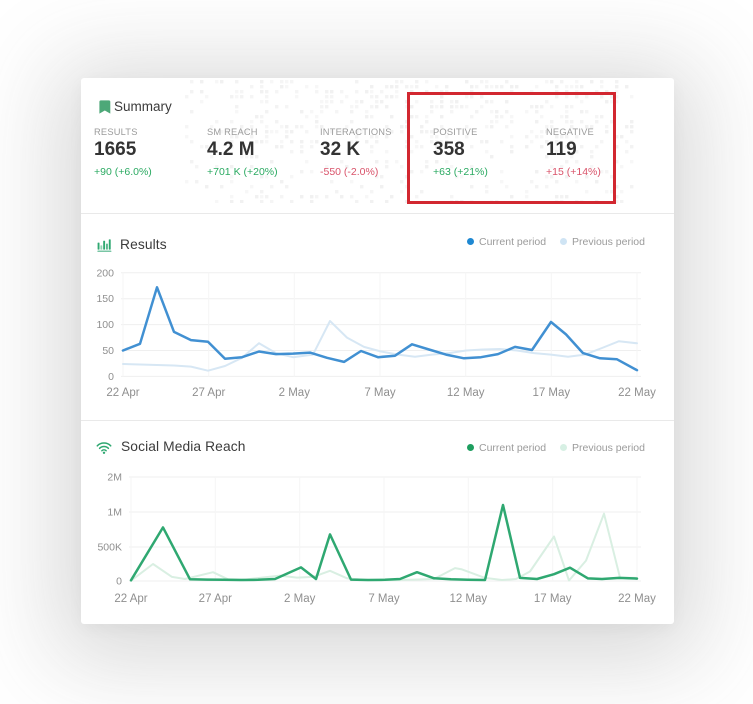 The width and height of the screenshot is (753, 704). Describe the element at coordinates (114, 513) in the screenshot. I see `svg-text: 1M` at that location.